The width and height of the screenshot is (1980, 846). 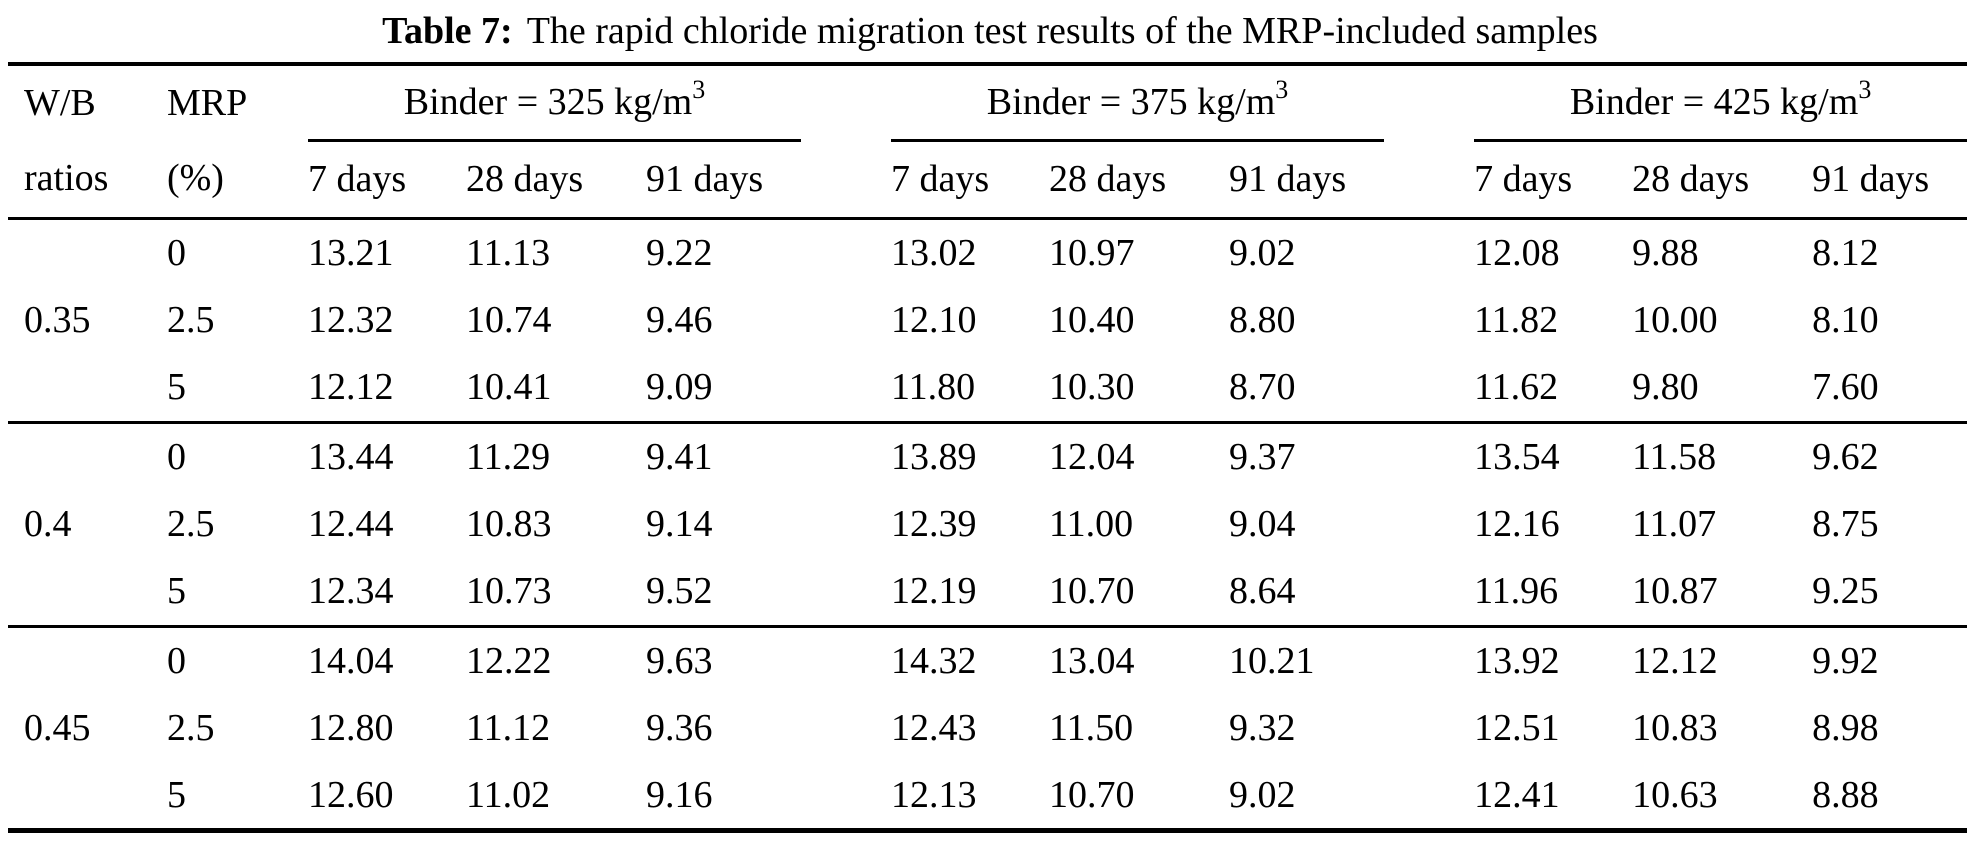 I want to click on value-cell: 8.88, so click(x=1890, y=797).